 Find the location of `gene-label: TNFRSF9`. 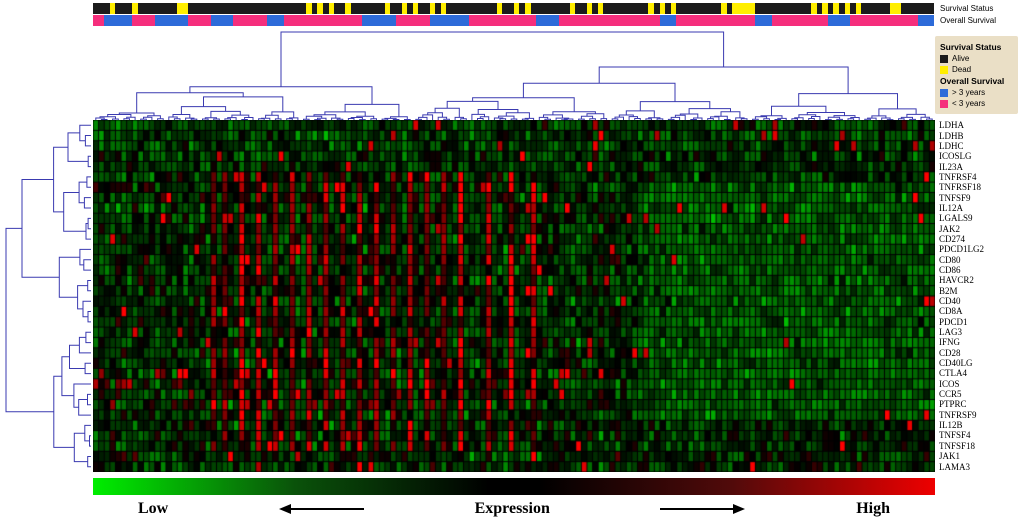

gene-label: TNFRSF9 is located at coordinates (958, 414).